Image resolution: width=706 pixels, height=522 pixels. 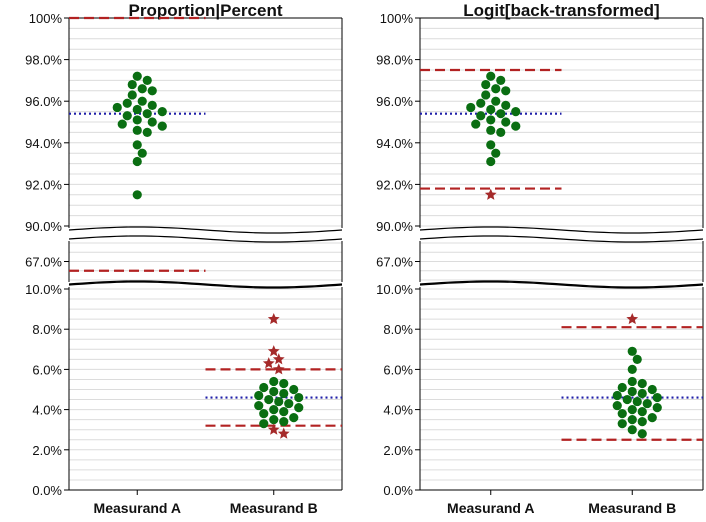 What do you see at coordinates (561, 10) in the screenshot?
I see `chart-title: Logit[back-transformed]` at bounding box center [561, 10].